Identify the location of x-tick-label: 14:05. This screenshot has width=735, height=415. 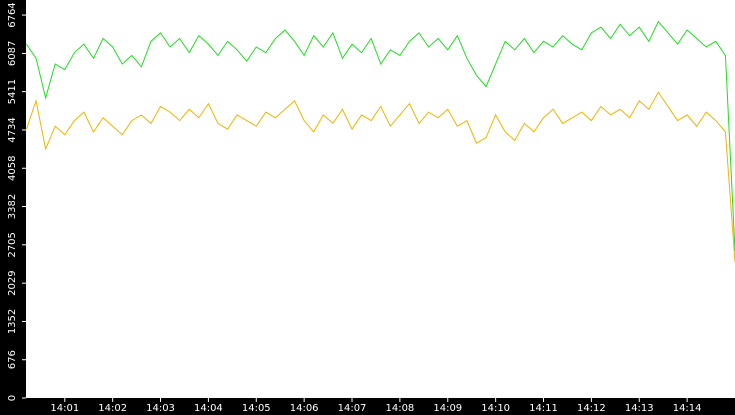
(256, 408).